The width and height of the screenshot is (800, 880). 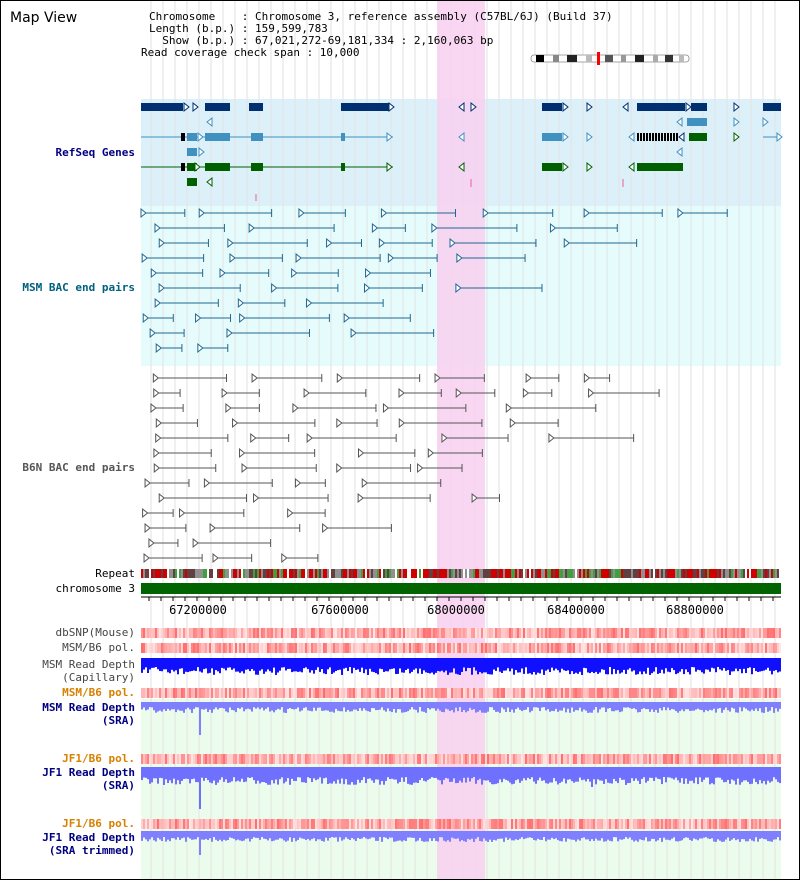 What do you see at coordinates (434, 280) in the screenshot?
I see `msm-bac-end-pairs` at bounding box center [434, 280].